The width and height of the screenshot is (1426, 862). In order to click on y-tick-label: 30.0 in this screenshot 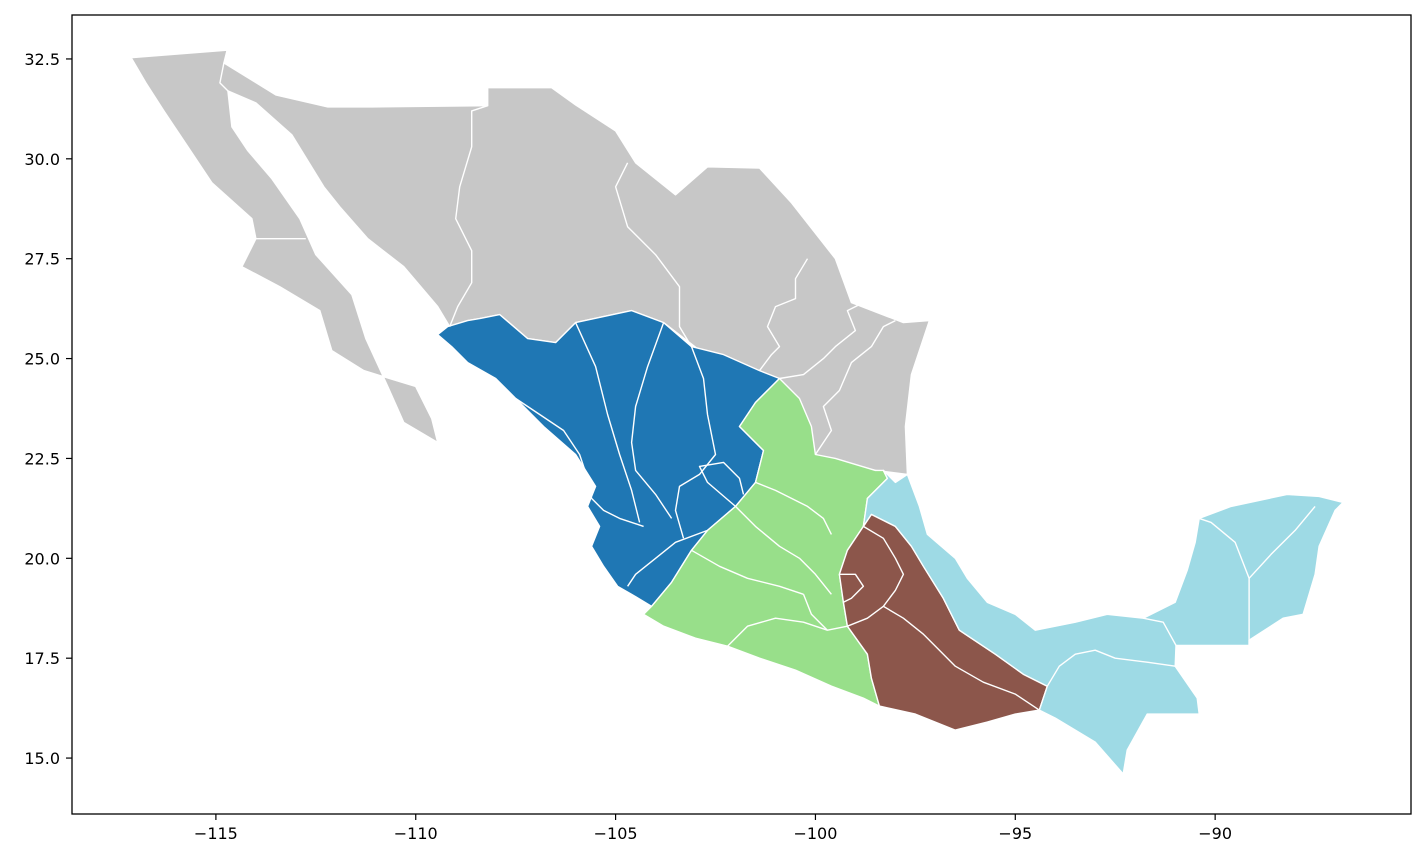, I will do `click(42, 159)`.